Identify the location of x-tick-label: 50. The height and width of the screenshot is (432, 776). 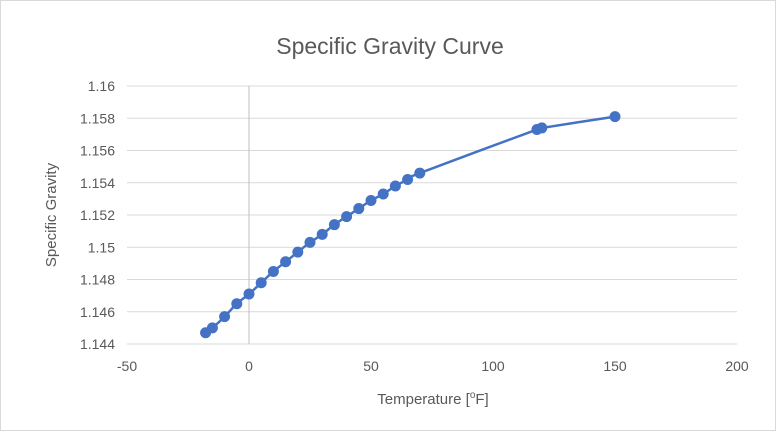
(371, 366).